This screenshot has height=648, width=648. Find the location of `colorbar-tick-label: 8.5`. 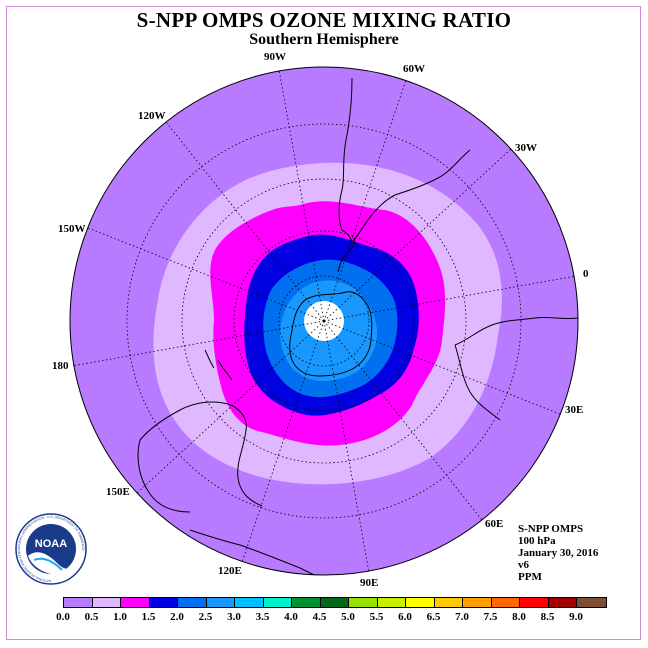

colorbar-tick-label: 8.5 is located at coordinates (547, 617).